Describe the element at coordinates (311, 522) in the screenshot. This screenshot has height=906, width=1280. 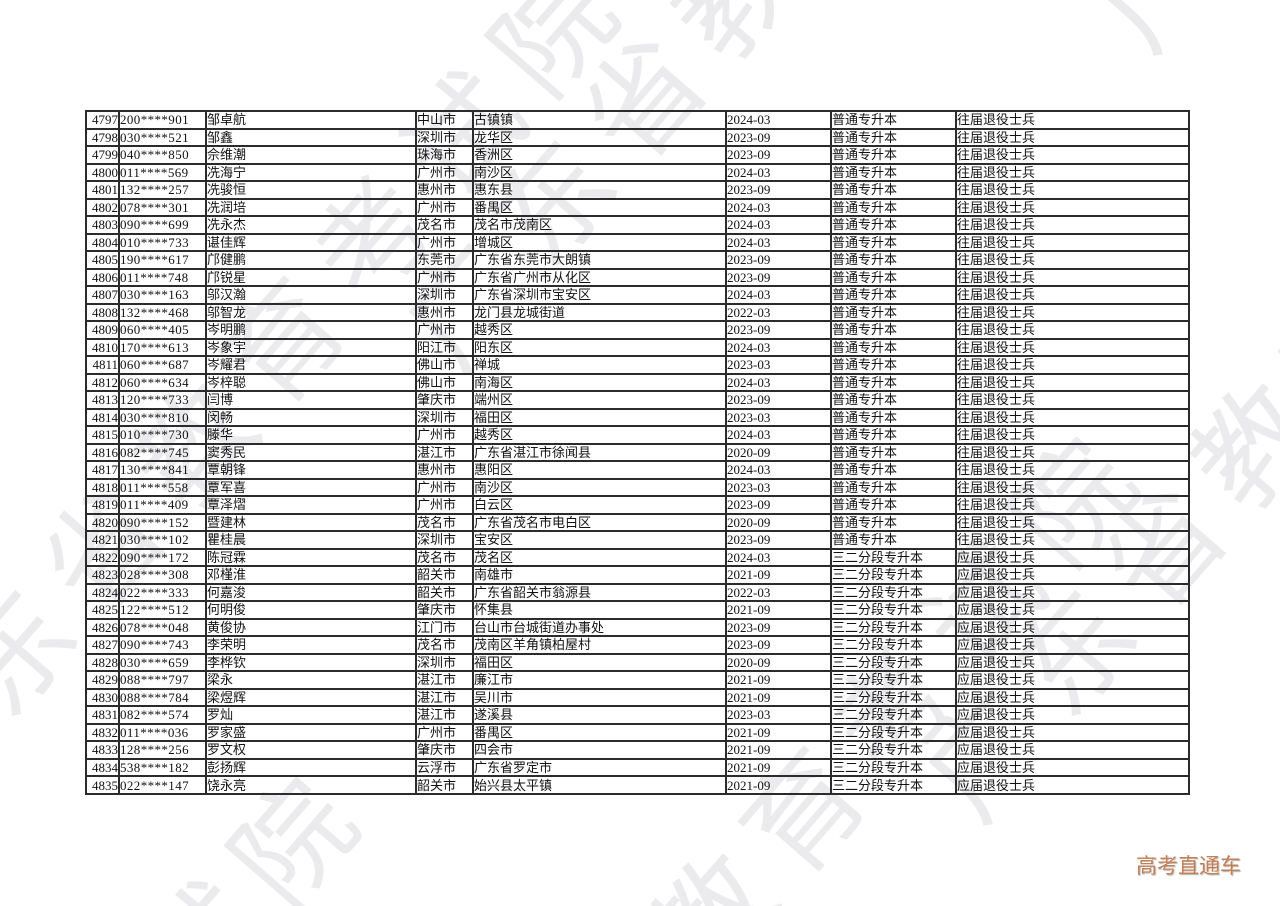
I see `cell-name: 暨建林` at that location.